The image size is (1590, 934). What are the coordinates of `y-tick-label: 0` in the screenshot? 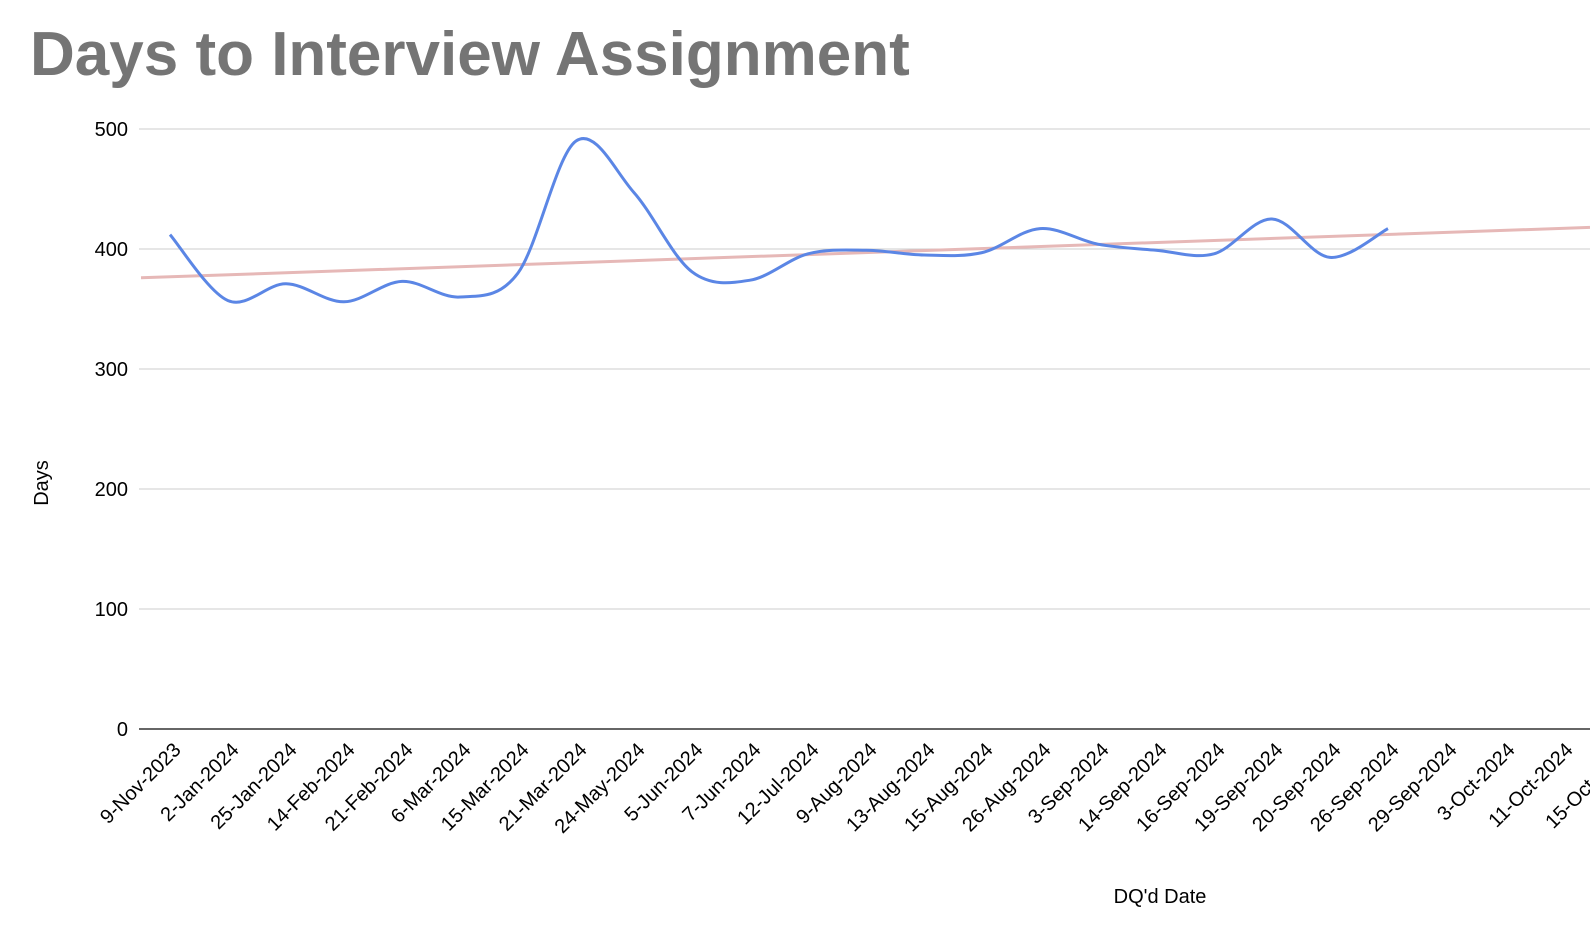 It's located at (122, 730).